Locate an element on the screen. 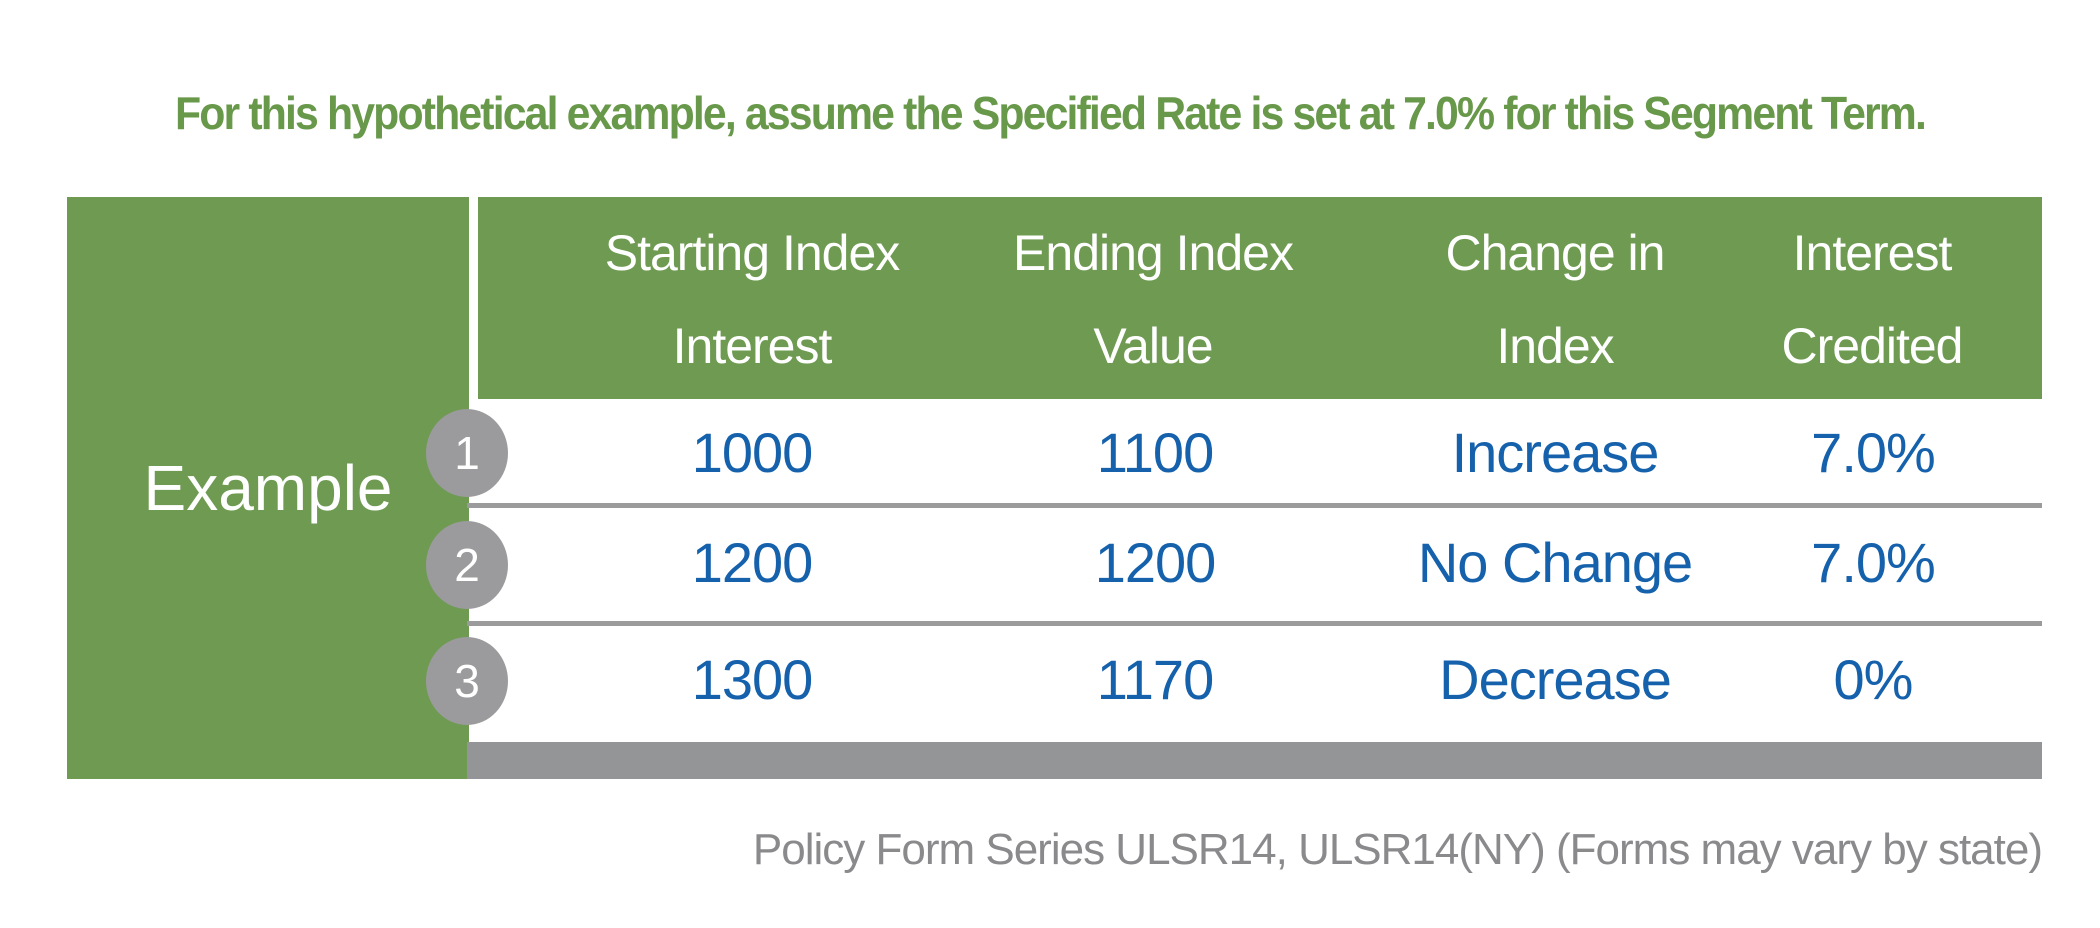 Image resolution: width=2100 pixels, height=928 pixels. row-number-badge-3: 3 is located at coordinates (467, 681).